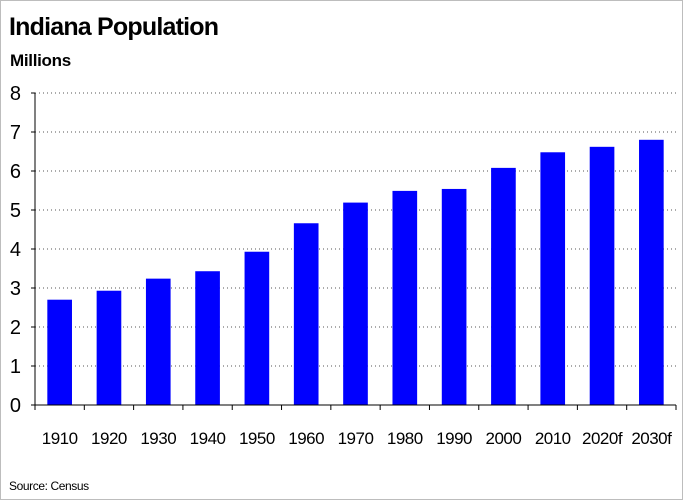 The image size is (683, 500). I want to click on x-tick-label-1970: 1970, so click(356, 438).